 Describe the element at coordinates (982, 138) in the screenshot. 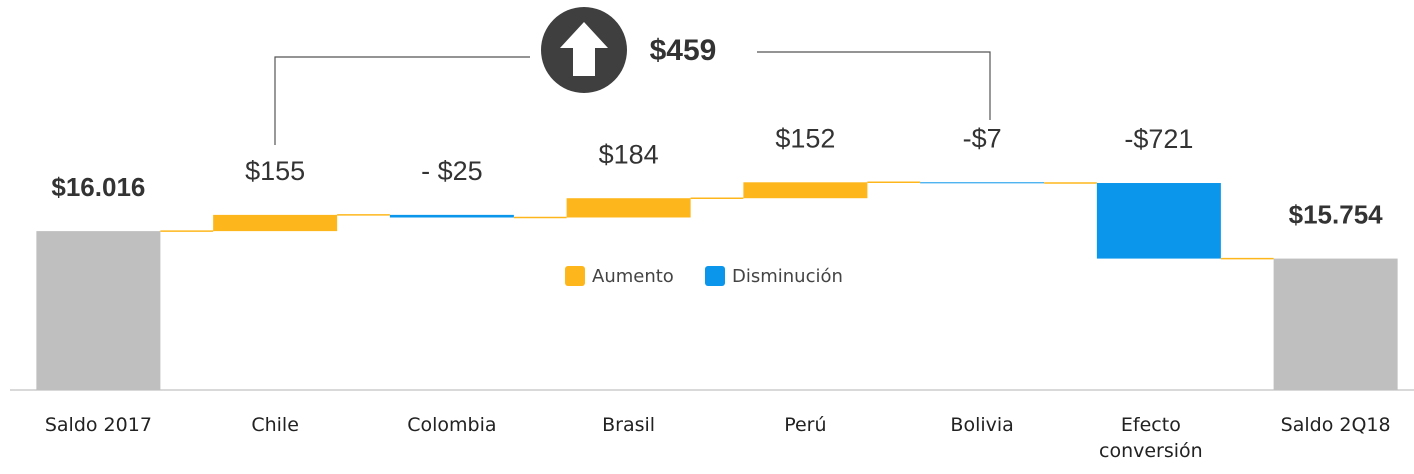

I see `value-label: -$7` at that location.